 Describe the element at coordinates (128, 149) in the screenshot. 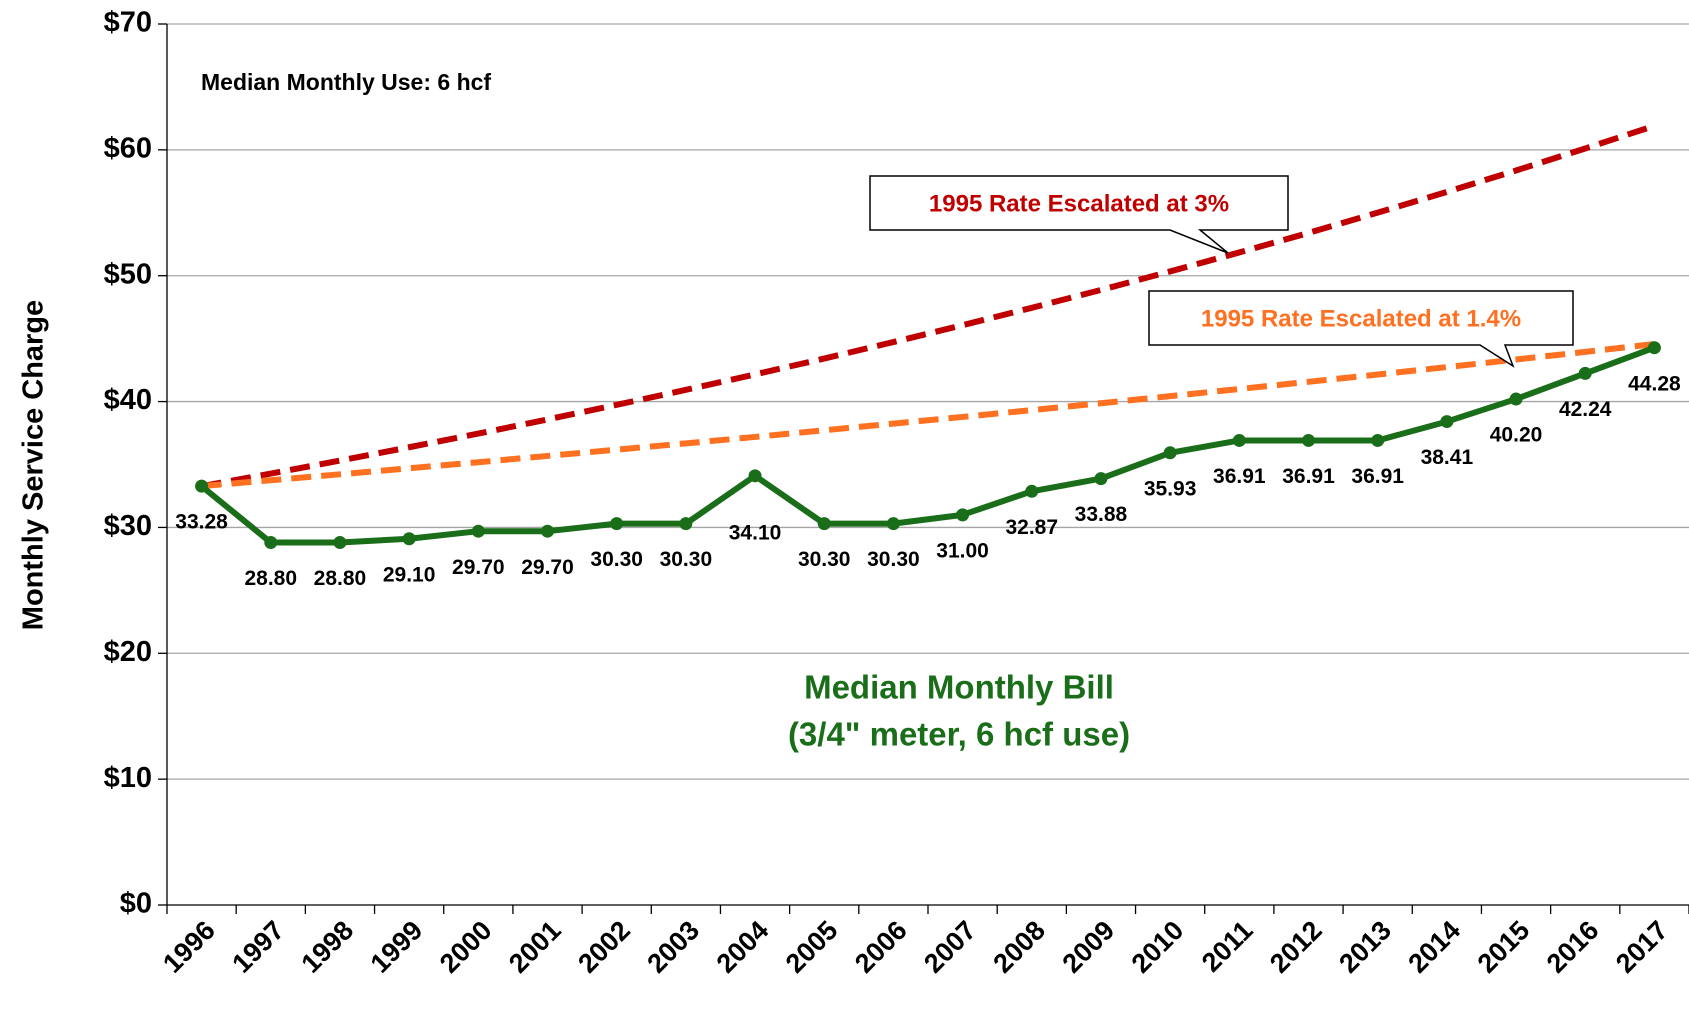

I see `y-tick-label: $60` at that location.